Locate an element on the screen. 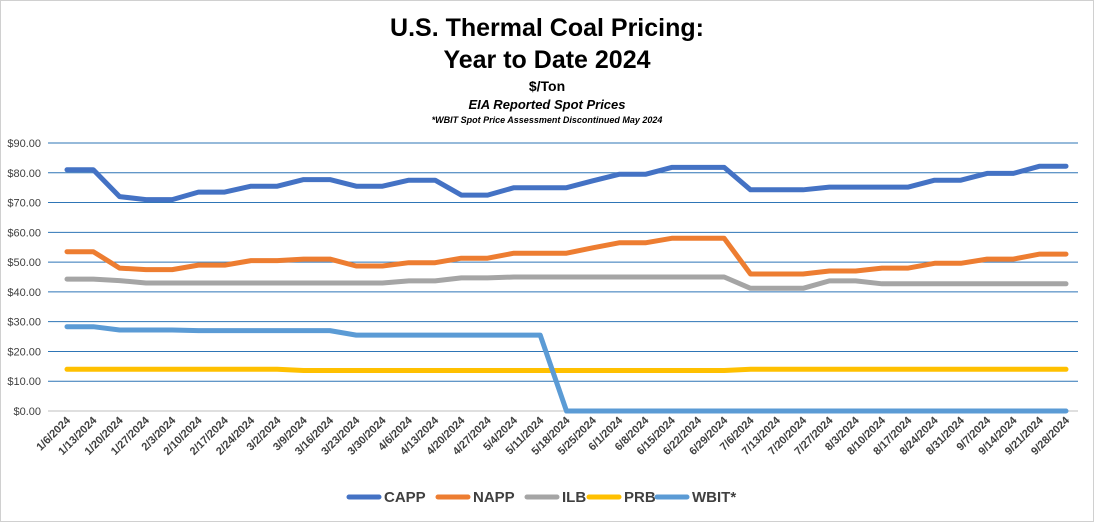  legend-label: PRB is located at coordinates (640, 497).